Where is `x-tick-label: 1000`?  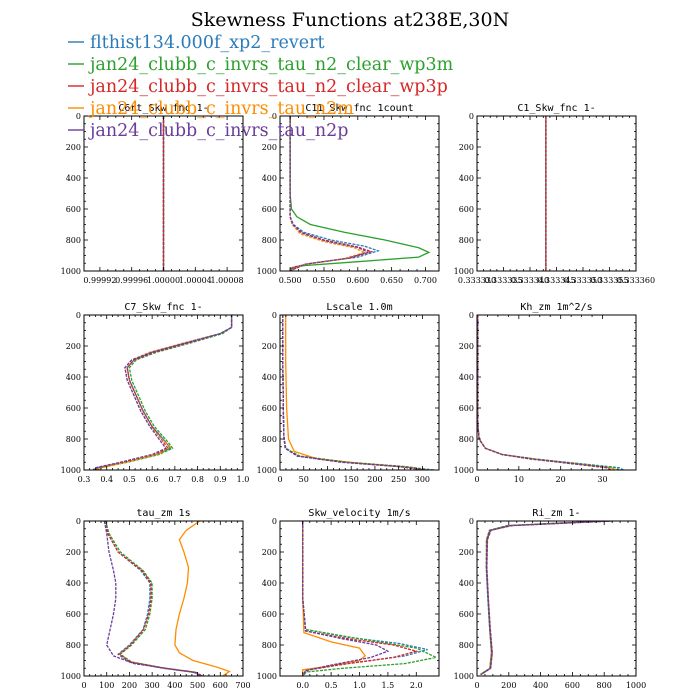 x-tick-label: 1000 is located at coordinates (636, 685).